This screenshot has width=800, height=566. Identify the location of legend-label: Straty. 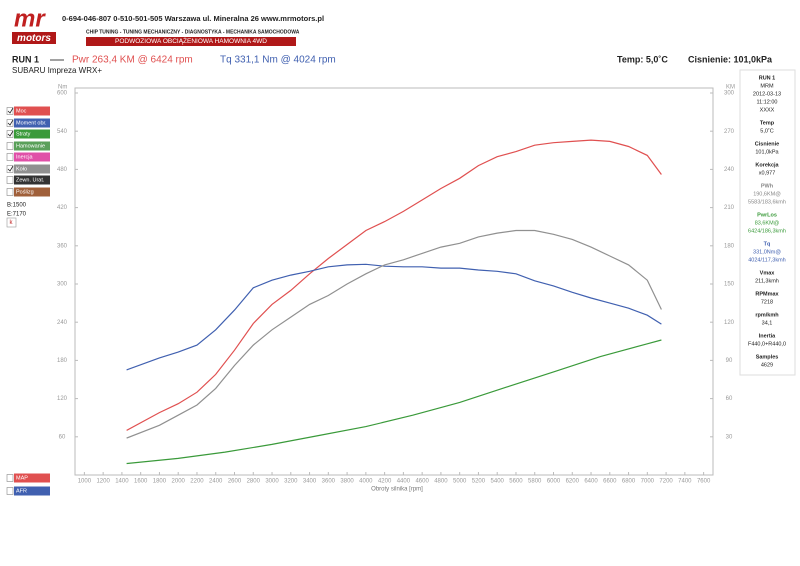
(23, 134).